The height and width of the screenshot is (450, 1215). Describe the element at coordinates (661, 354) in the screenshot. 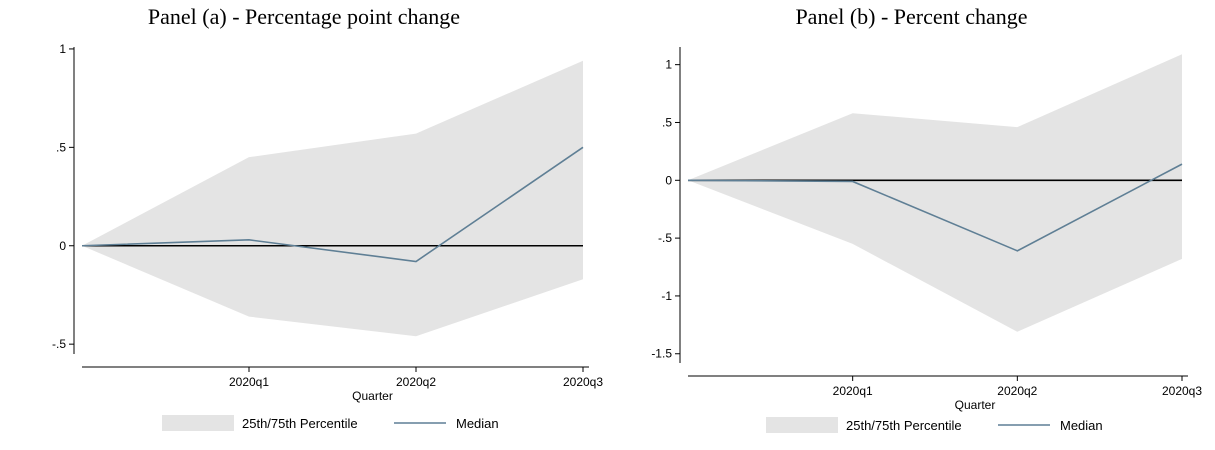

I see `y-tick-label: -1.5` at that location.